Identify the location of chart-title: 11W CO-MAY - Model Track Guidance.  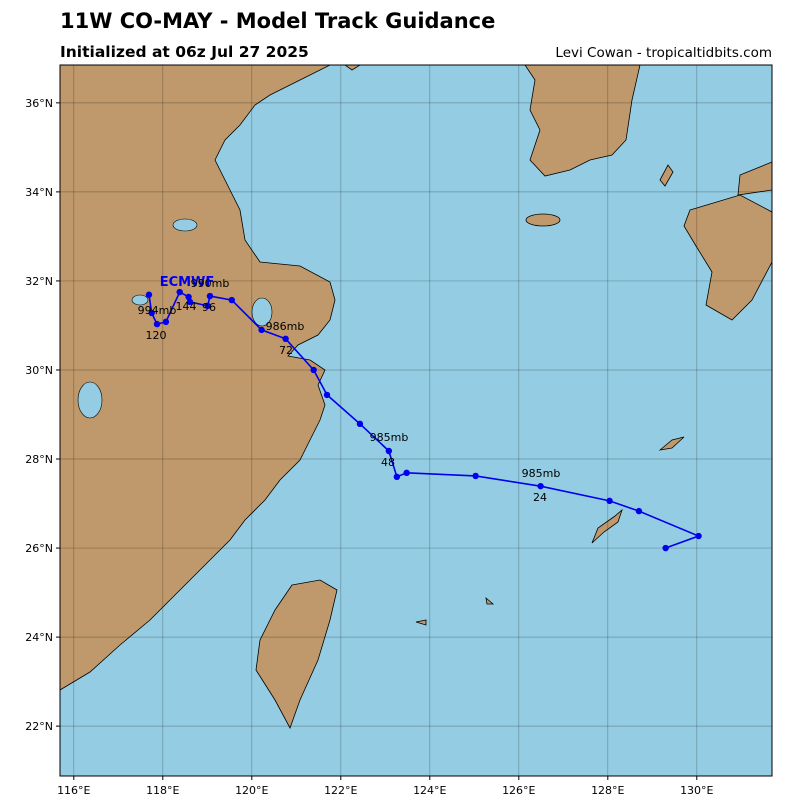
(277, 21).